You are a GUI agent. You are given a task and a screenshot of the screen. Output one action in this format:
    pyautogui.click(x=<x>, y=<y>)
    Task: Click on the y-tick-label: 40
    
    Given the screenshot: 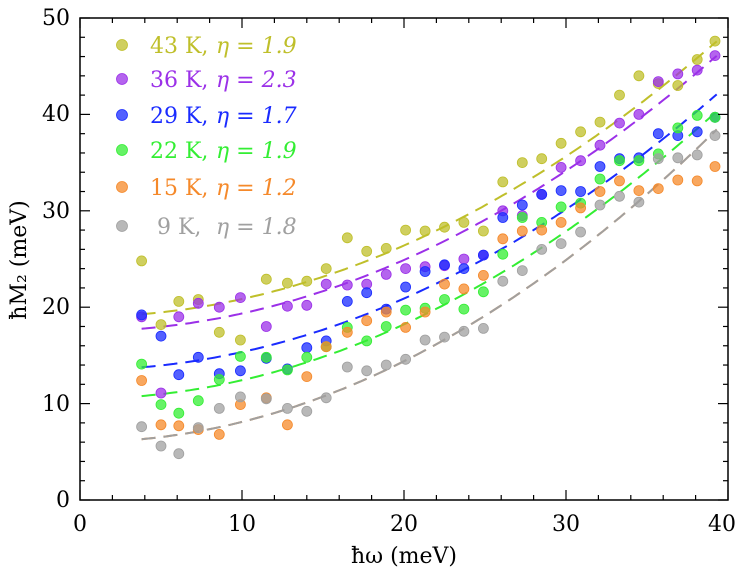 What is the action you would take?
    pyautogui.click(x=56, y=114)
    